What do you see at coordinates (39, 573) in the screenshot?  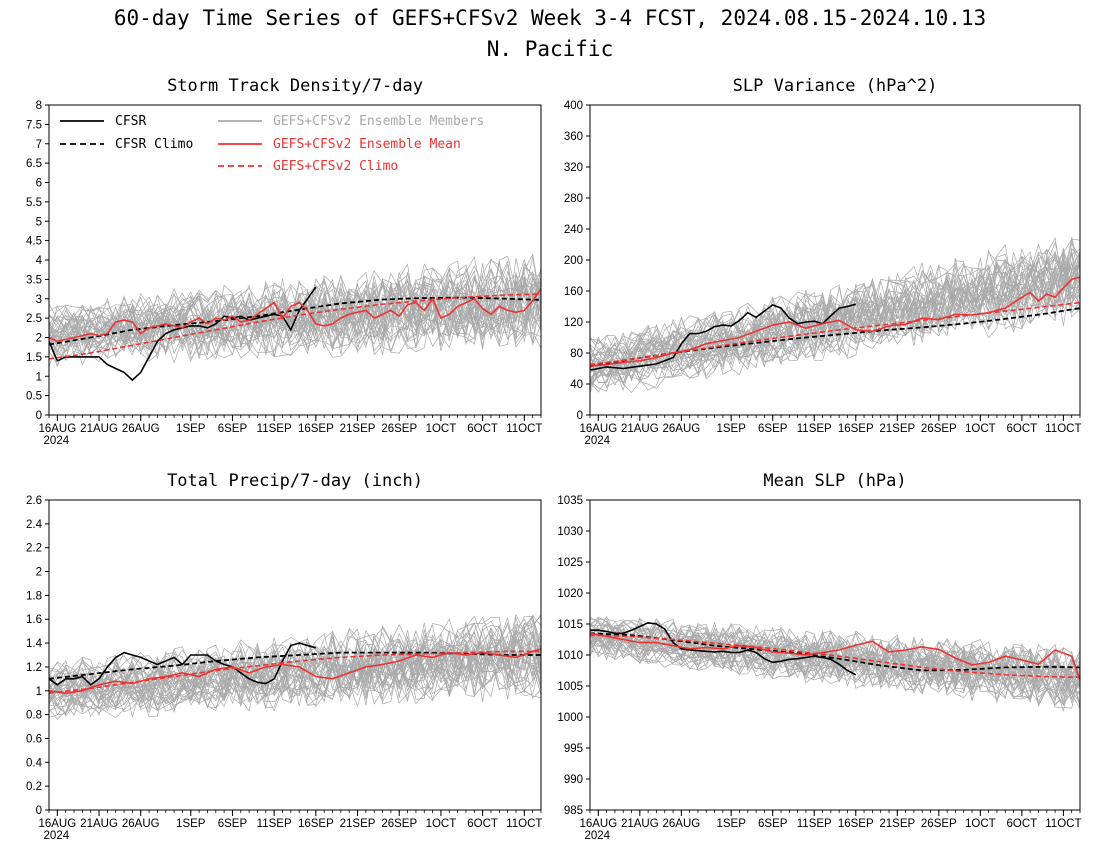 I see `y-tick-label: 2` at bounding box center [39, 573].